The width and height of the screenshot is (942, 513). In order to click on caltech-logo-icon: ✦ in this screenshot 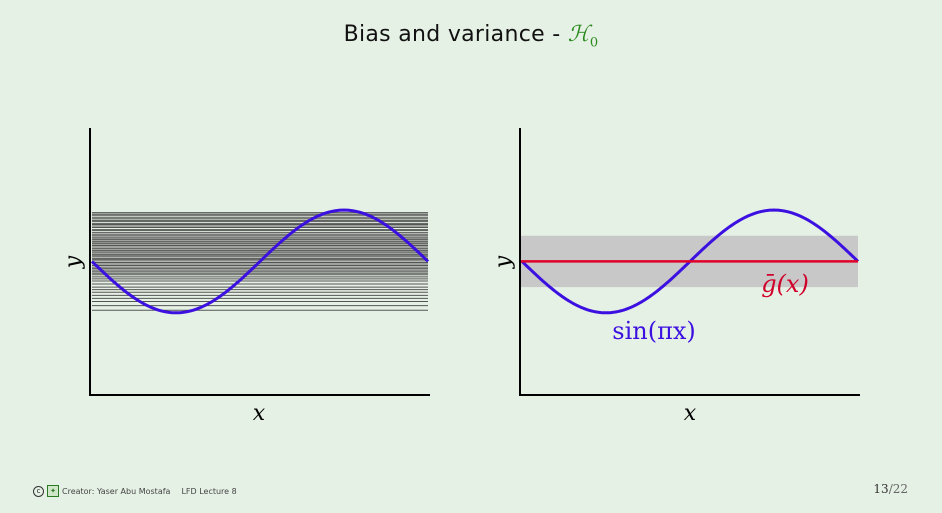, I will do `click(53, 491)`.